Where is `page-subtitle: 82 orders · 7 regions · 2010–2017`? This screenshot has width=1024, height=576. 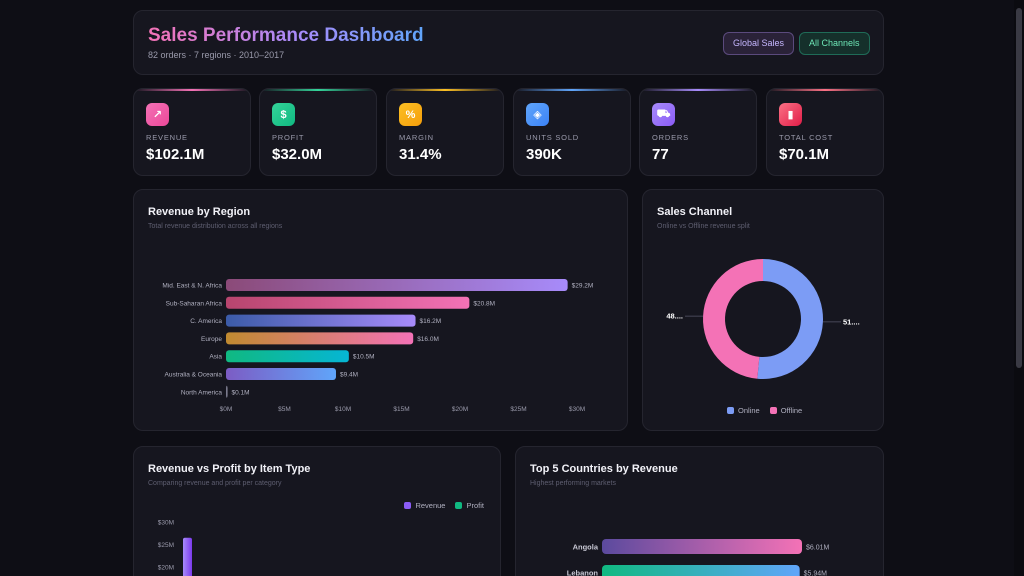
page-subtitle: 82 orders · 7 regions · 2010–2017 is located at coordinates (216, 55).